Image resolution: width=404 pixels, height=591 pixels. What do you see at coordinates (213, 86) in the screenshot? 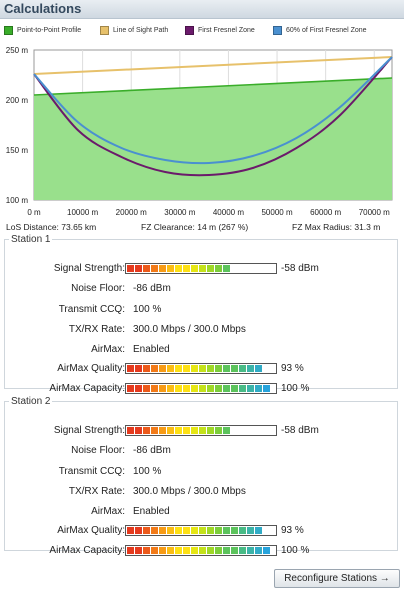
I see `terrain-profile-line` at bounding box center [213, 86].